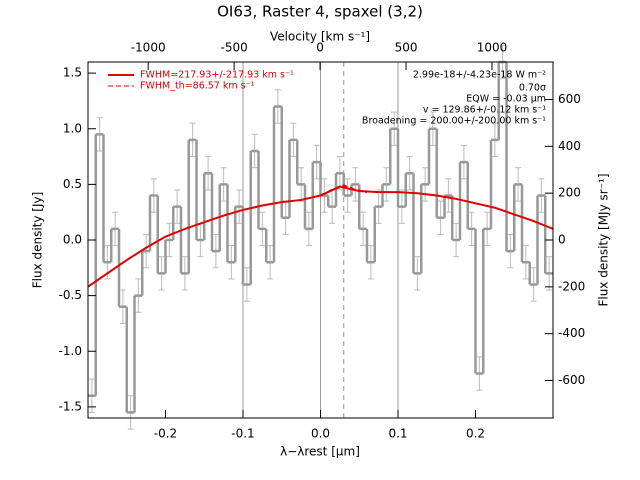 The height and width of the screenshot is (480, 640). Describe the element at coordinates (70, 406) in the screenshot. I see `y-tick-label: -1.5` at that location.